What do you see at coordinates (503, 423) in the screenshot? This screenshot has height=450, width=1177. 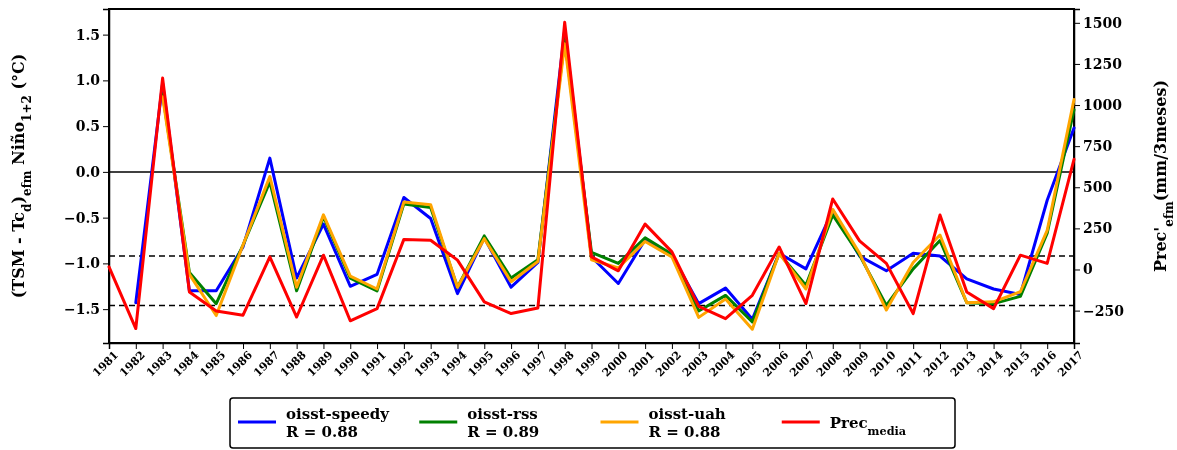 I see `legend-label: oisst-rss R = 0.89` at bounding box center [503, 423].